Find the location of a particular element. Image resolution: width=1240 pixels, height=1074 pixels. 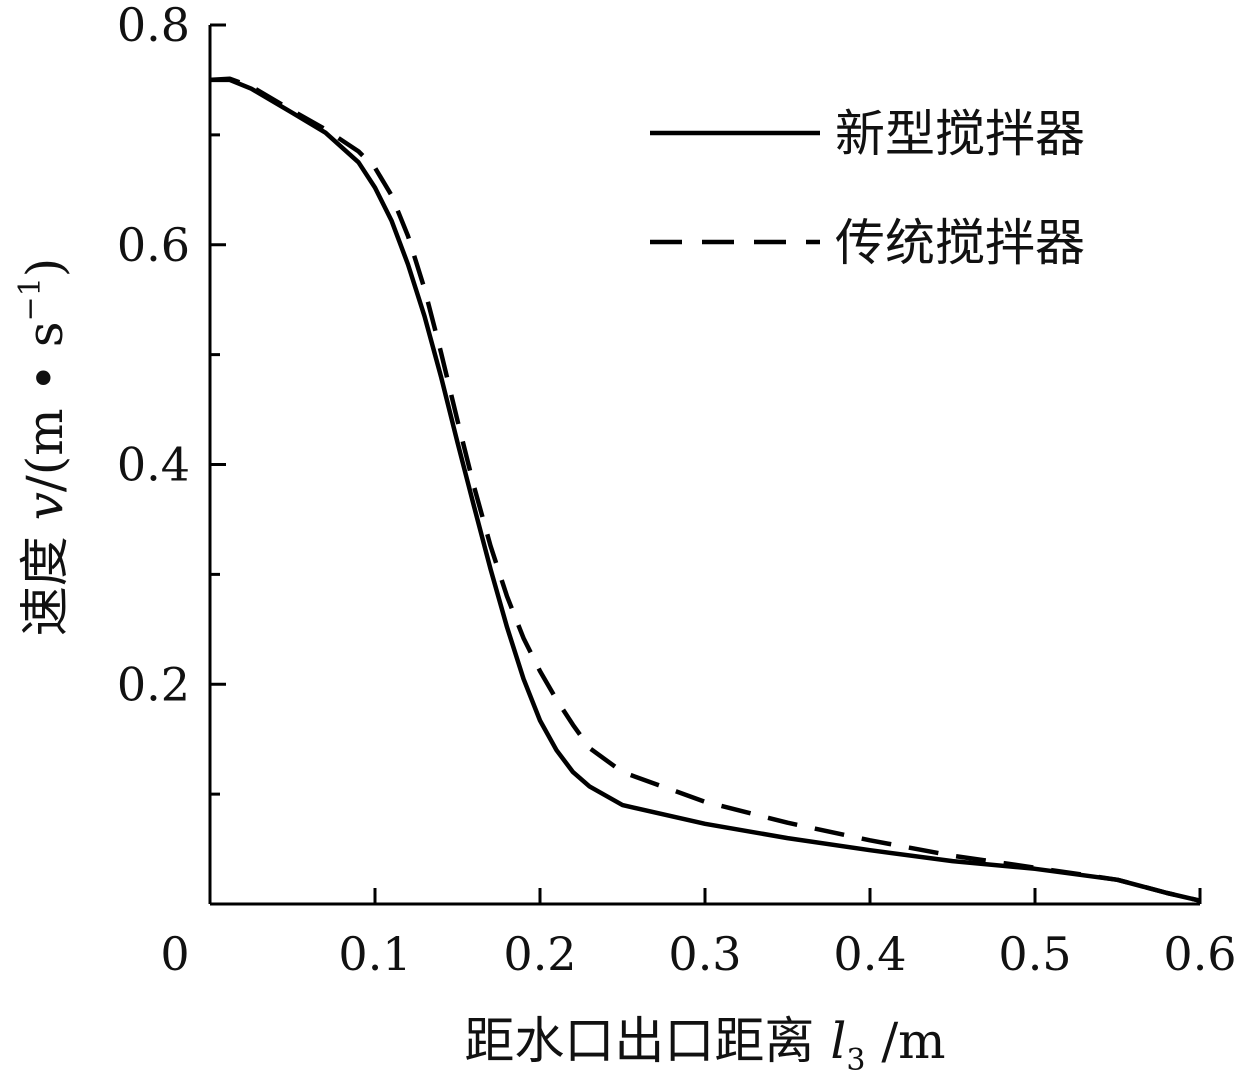

x-tick-label: 0.4 is located at coordinates (869, 954).